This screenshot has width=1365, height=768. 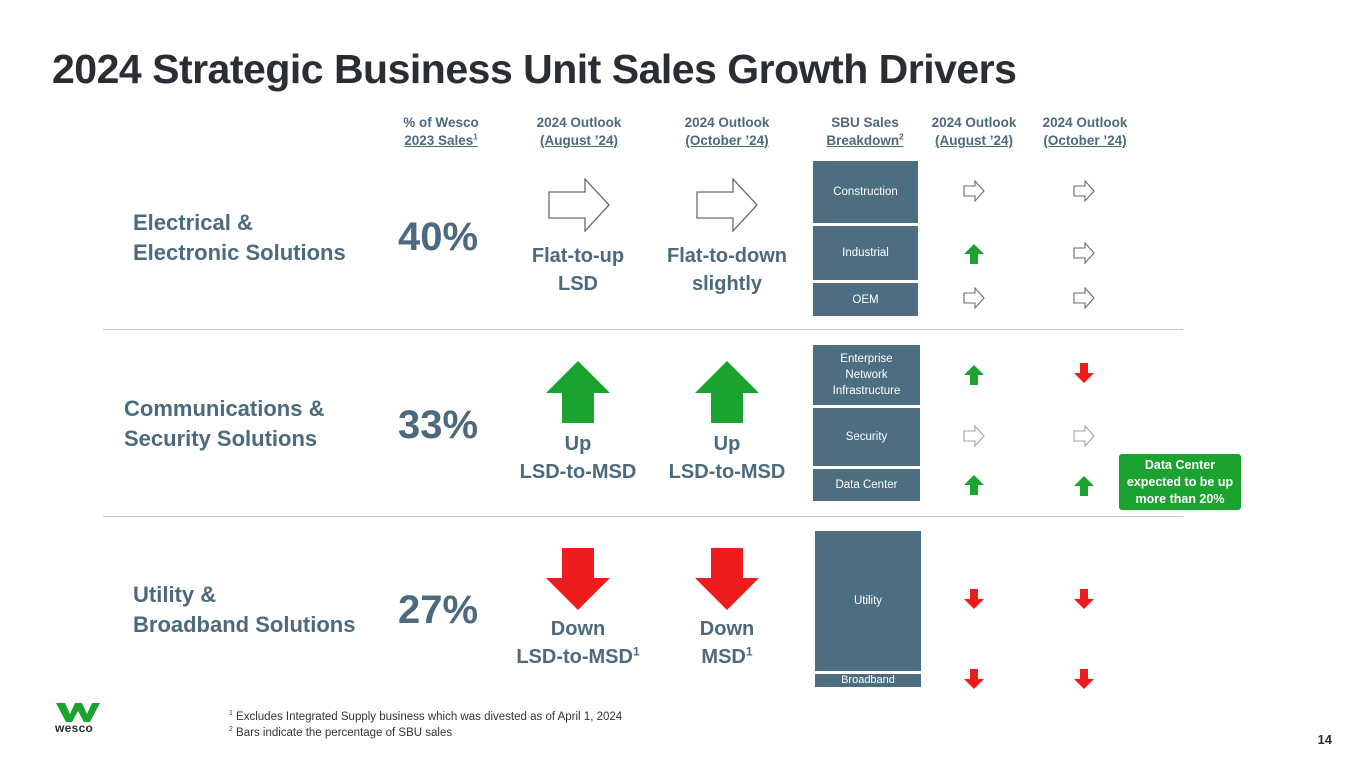 What do you see at coordinates (579, 131) in the screenshot?
I see `col-header-aug: 2024 Outlook (August ’24)` at bounding box center [579, 131].